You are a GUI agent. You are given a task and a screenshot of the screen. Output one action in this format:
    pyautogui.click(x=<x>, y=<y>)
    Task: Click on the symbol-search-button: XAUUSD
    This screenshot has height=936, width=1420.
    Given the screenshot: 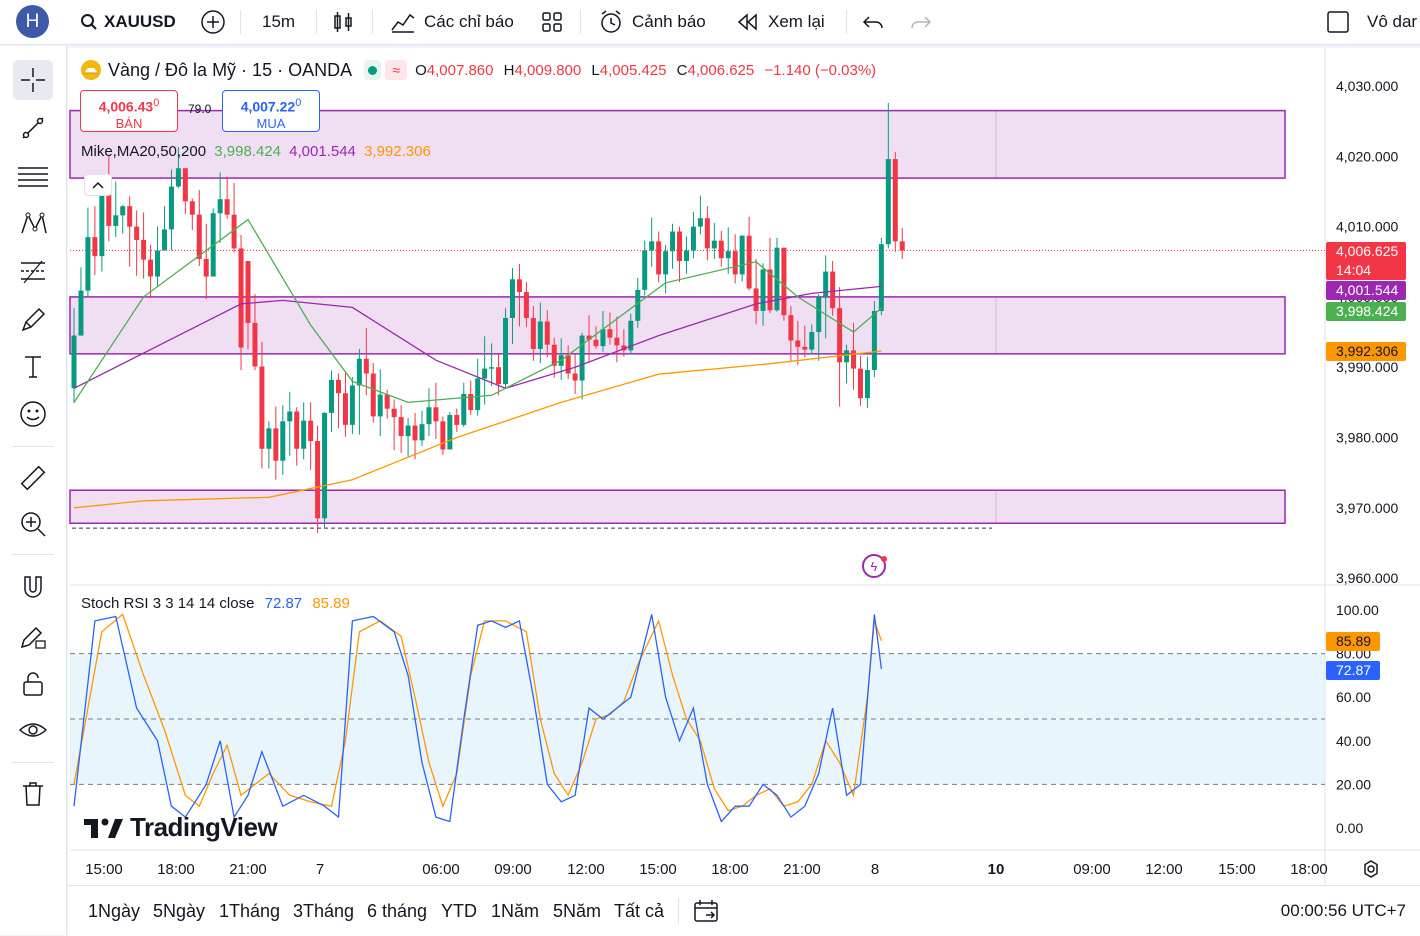 What is the action you would take?
    pyautogui.click(x=128, y=22)
    